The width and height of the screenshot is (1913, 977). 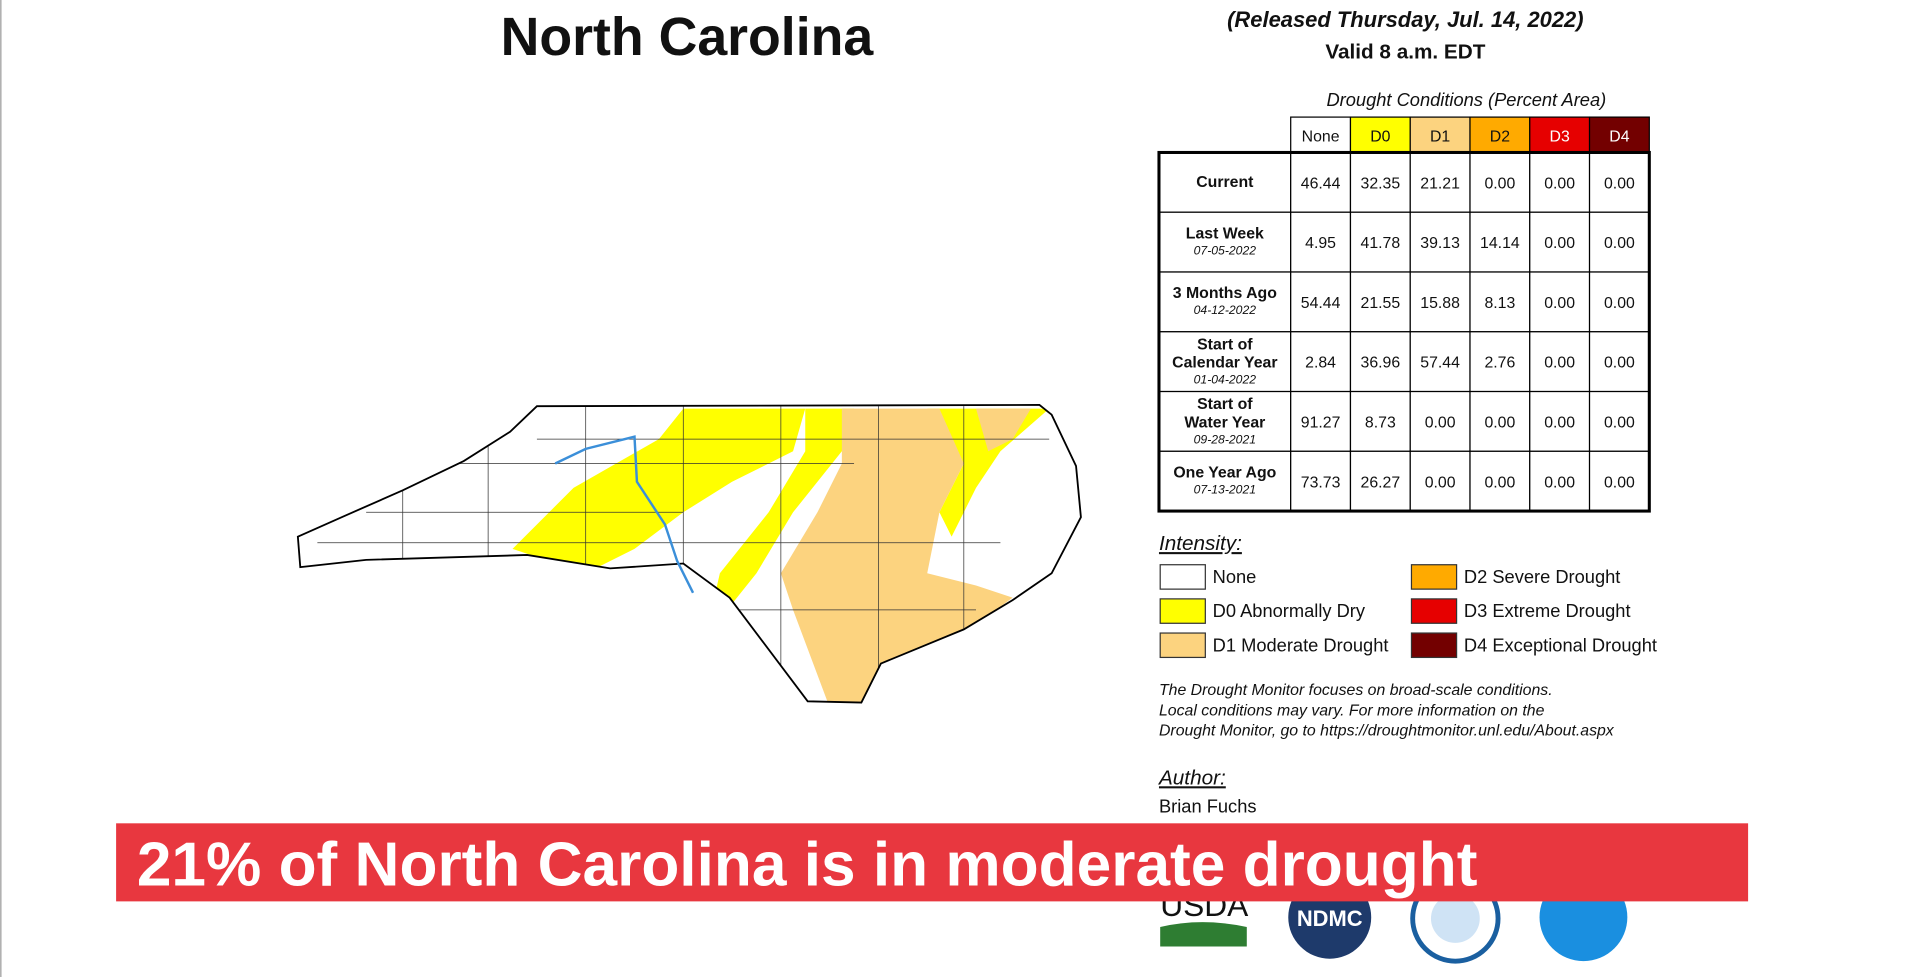 I want to click on cell-value: 91.27, so click(x=1321, y=423).